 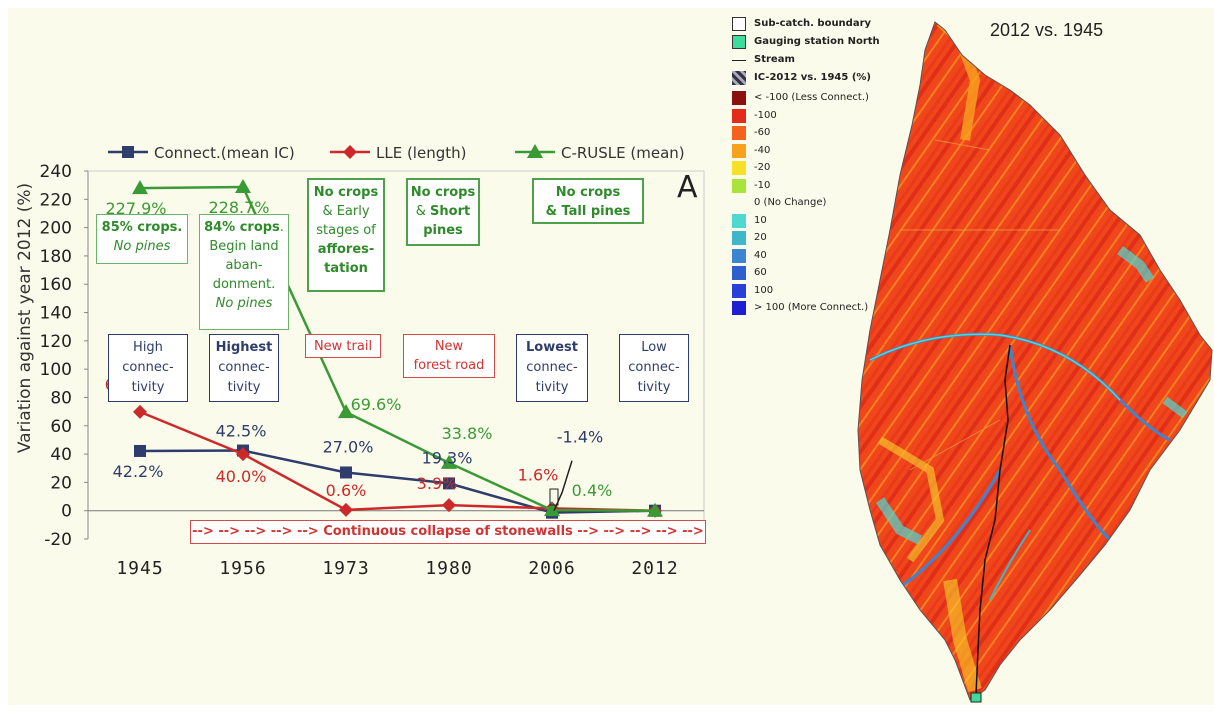 What do you see at coordinates (61, 483) in the screenshot?
I see `y-tick-label: 20` at bounding box center [61, 483].